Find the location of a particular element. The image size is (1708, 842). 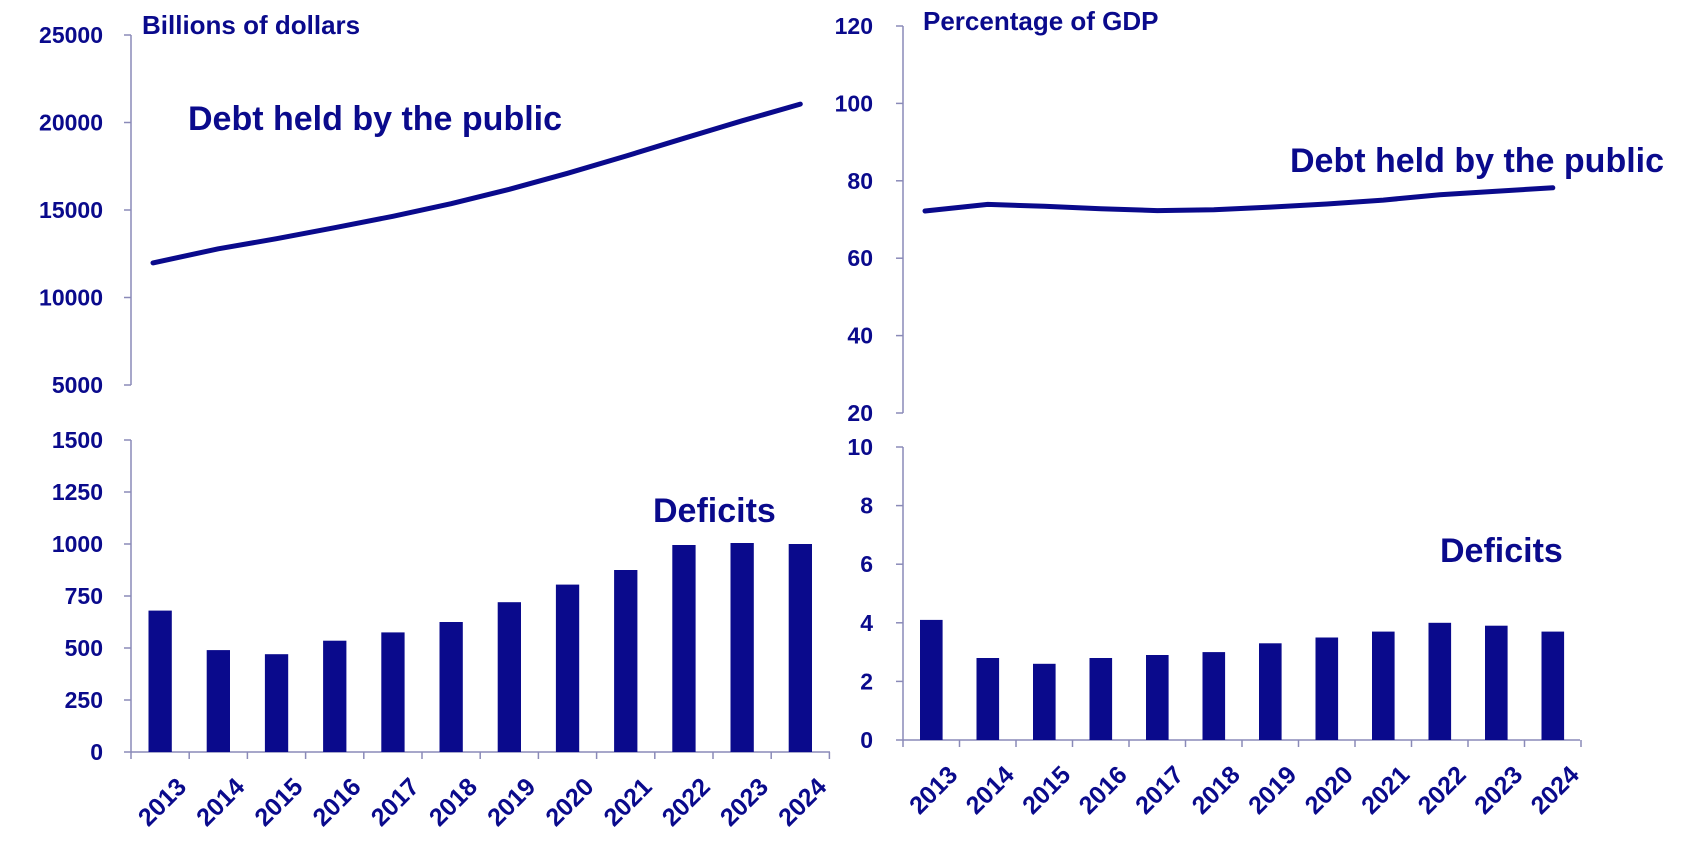

left-x-tick-label: 2016 is located at coordinates (336, 802).